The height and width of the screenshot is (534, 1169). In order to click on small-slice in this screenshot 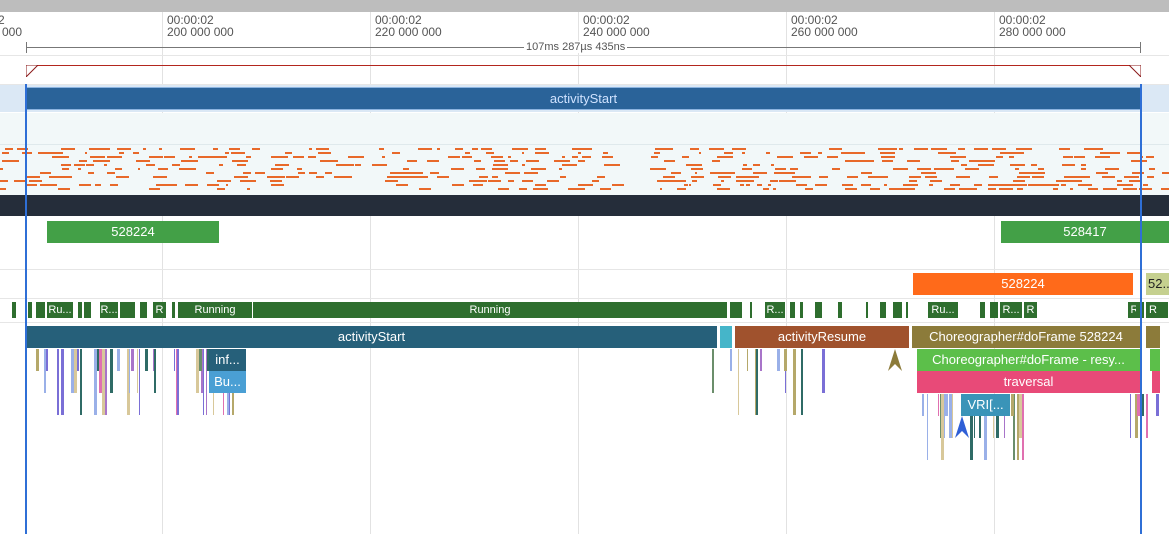, I will do `click(726, 337)`.